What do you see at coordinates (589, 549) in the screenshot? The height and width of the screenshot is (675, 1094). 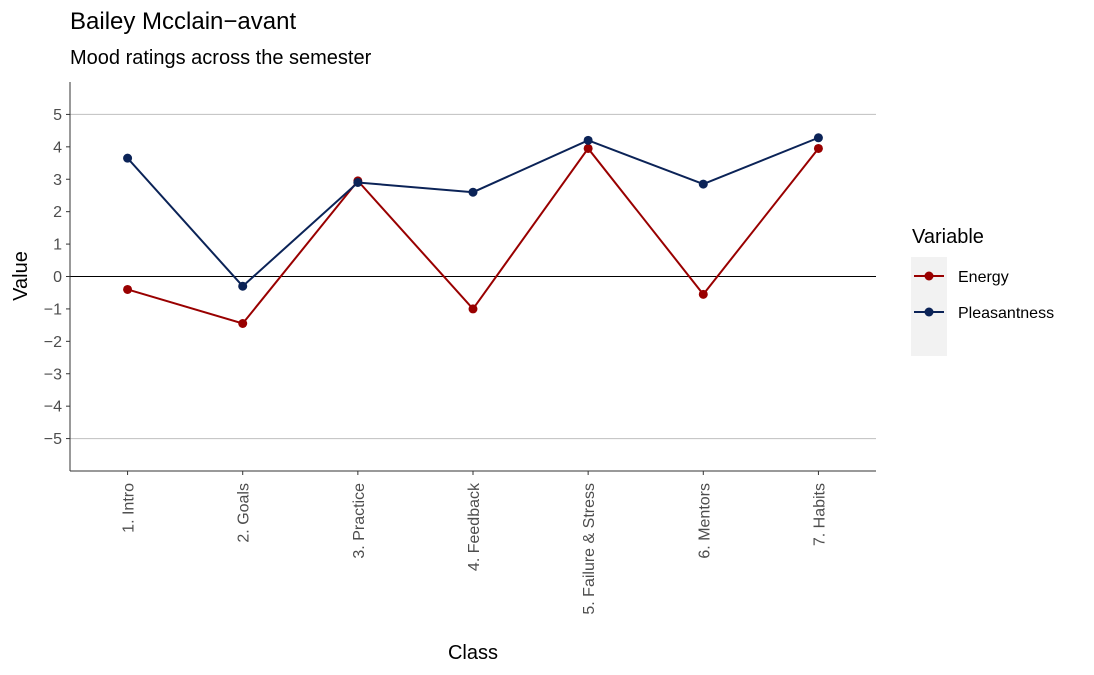 I see `x-tick-label: 5. Failure & Stress` at bounding box center [589, 549].